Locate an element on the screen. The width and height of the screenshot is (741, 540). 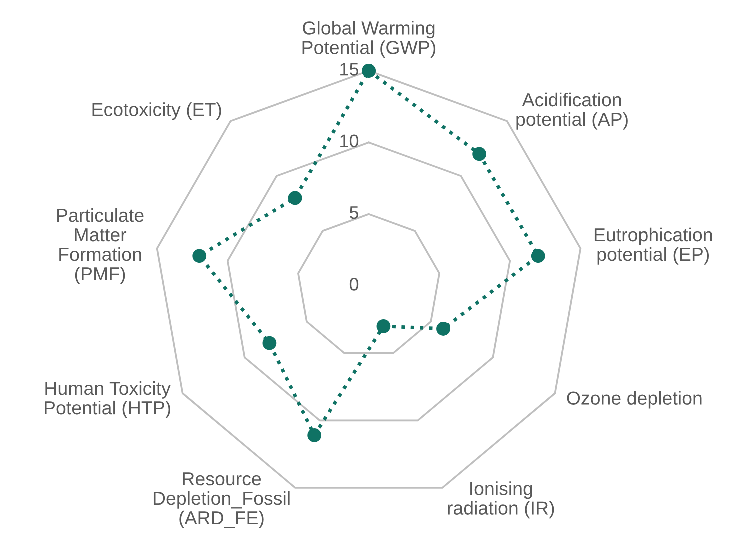
y-tick-label: 0 is located at coordinates (354, 284).